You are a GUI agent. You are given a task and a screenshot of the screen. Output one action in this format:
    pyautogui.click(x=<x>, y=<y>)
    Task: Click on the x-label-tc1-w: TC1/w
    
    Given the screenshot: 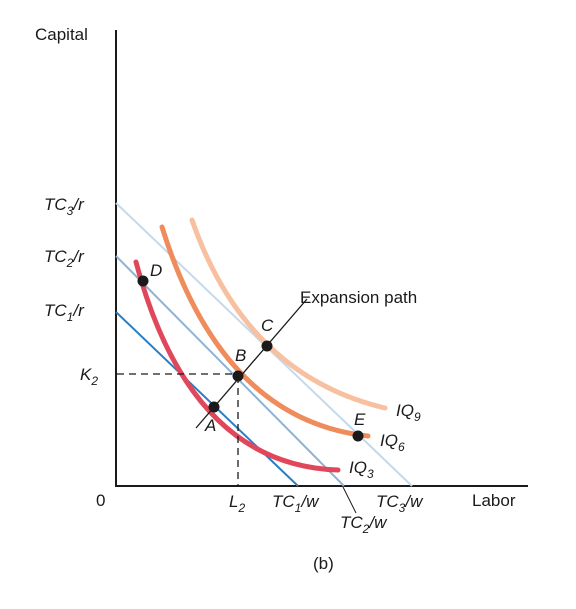 What is the action you would take?
    pyautogui.click(x=296, y=503)
    